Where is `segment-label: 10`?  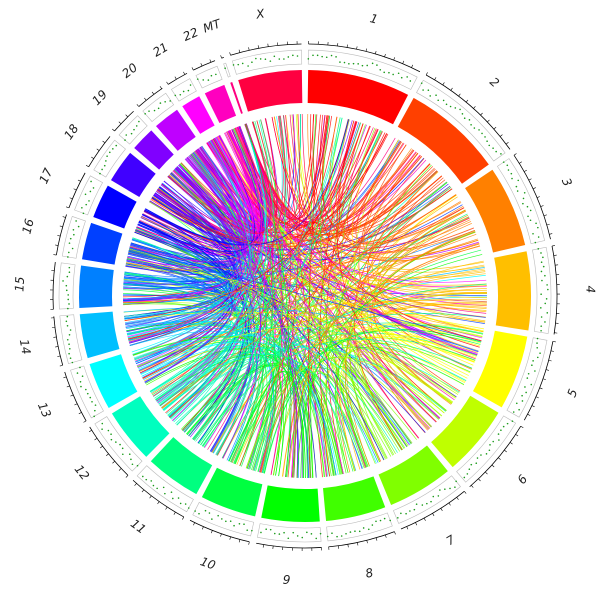 segment-label: 10 is located at coordinates (207, 563).